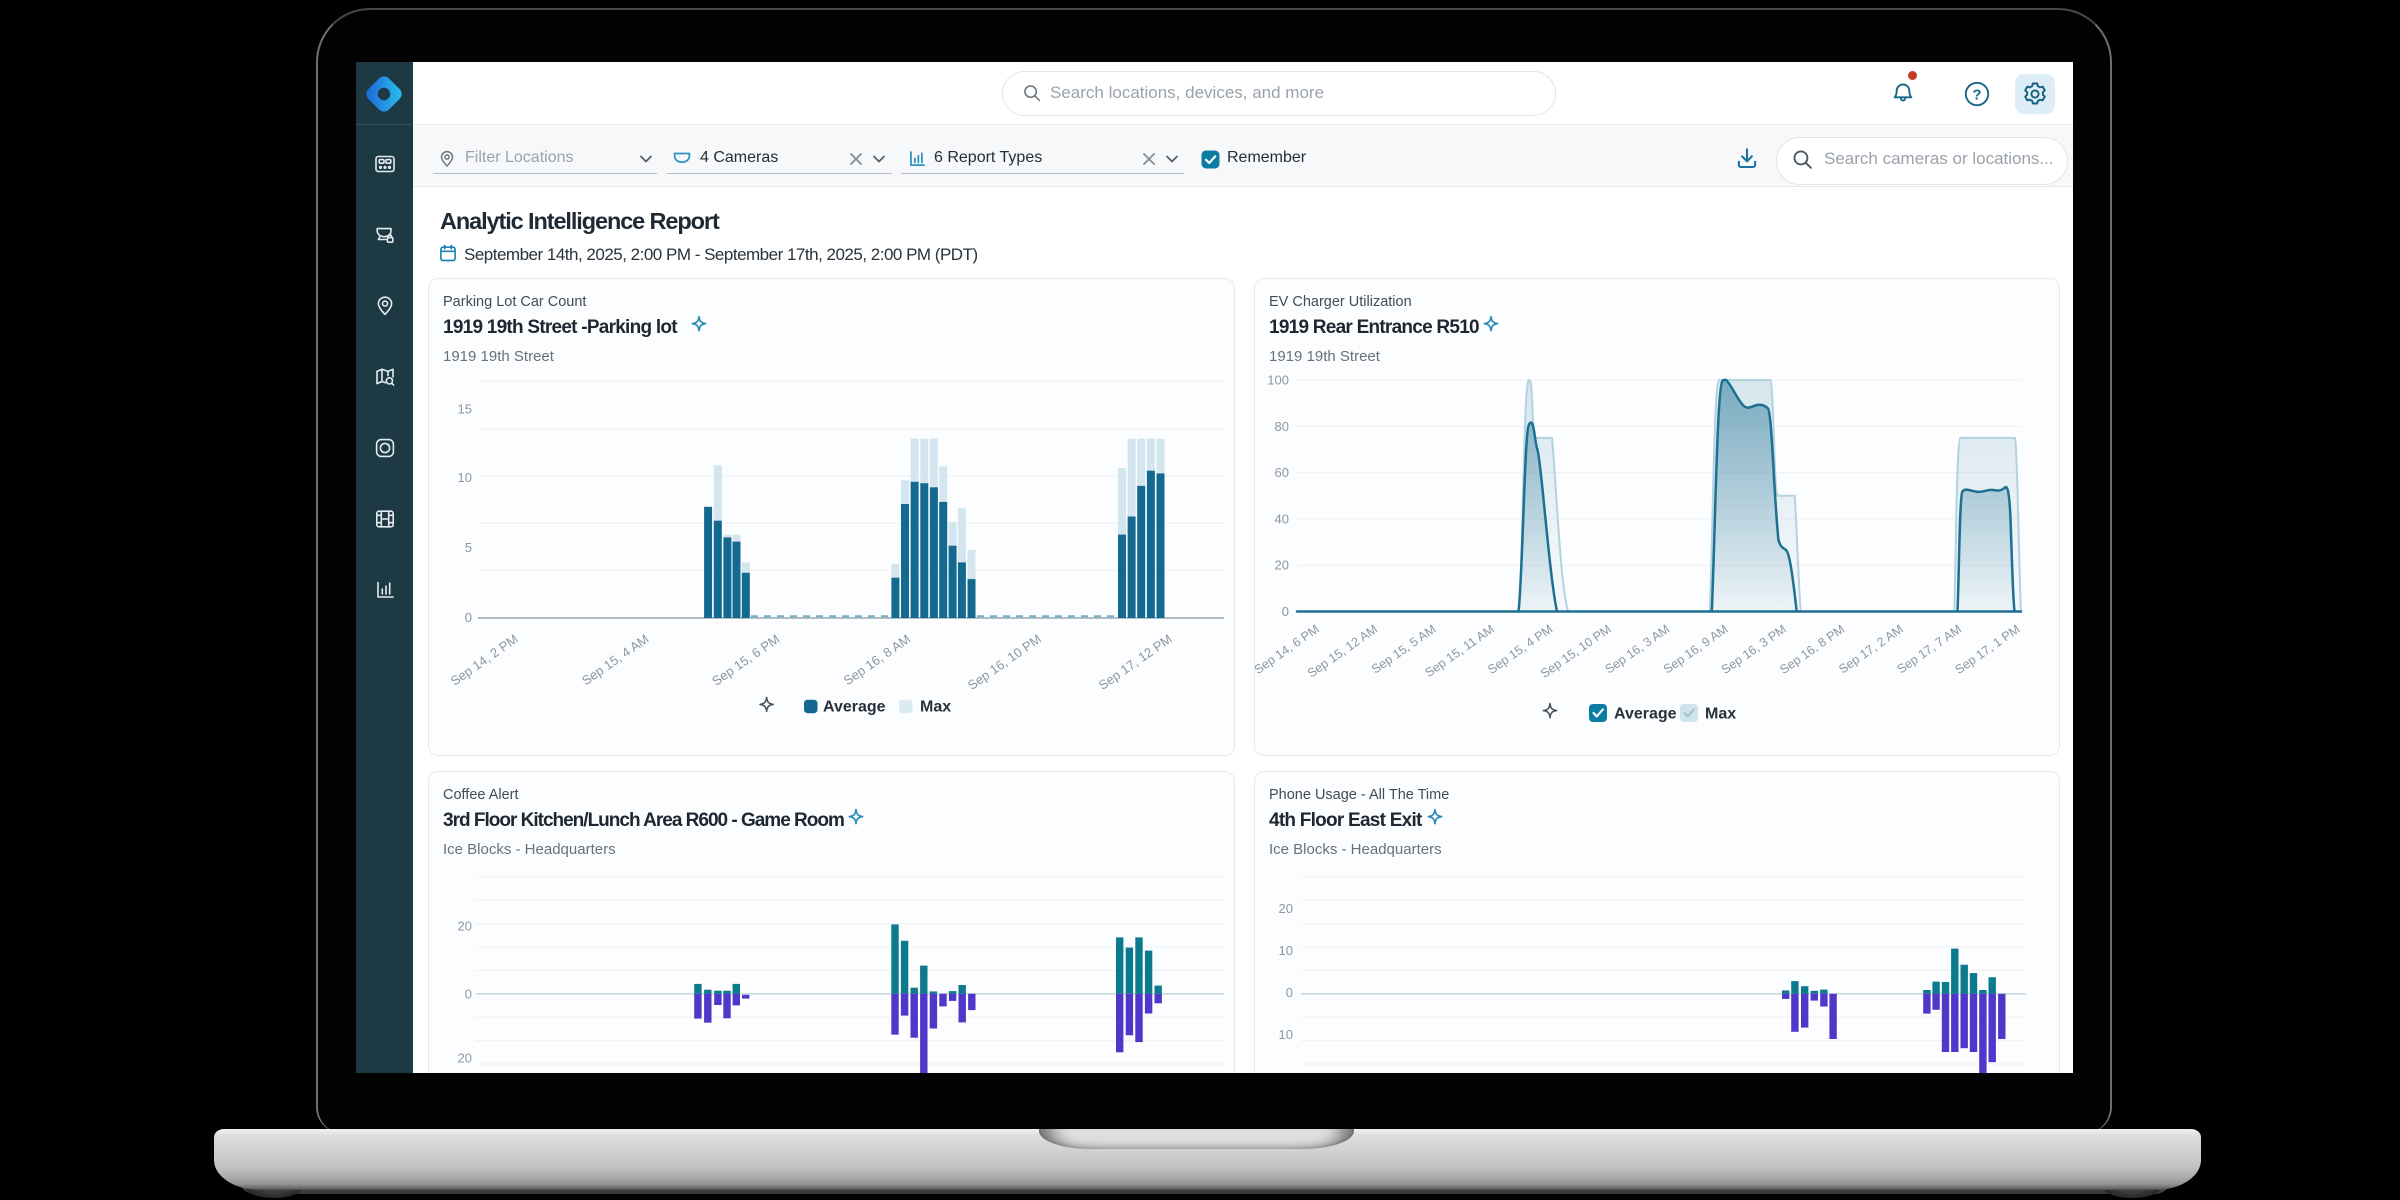  Describe the element at coordinates (1282, 518) in the screenshot. I see `svg-text: 40` at that location.